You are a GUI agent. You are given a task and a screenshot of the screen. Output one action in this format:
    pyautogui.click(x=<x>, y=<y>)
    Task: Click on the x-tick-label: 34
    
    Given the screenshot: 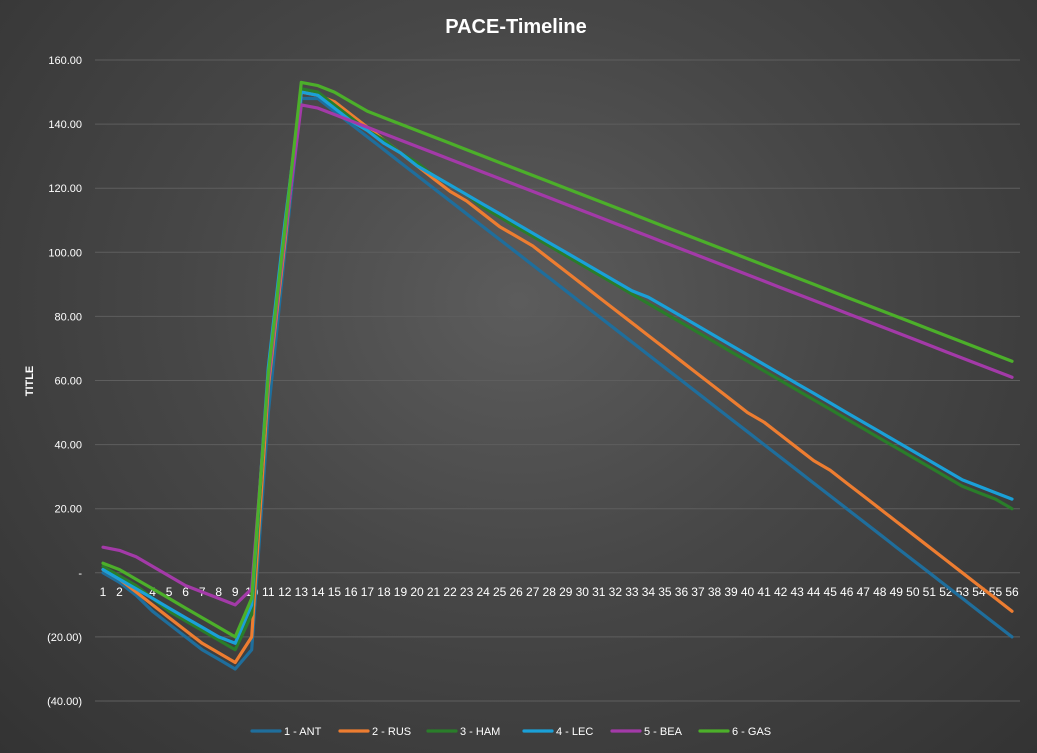 What is the action you would take?
    pyautogui.click(x=649, y=592)
    